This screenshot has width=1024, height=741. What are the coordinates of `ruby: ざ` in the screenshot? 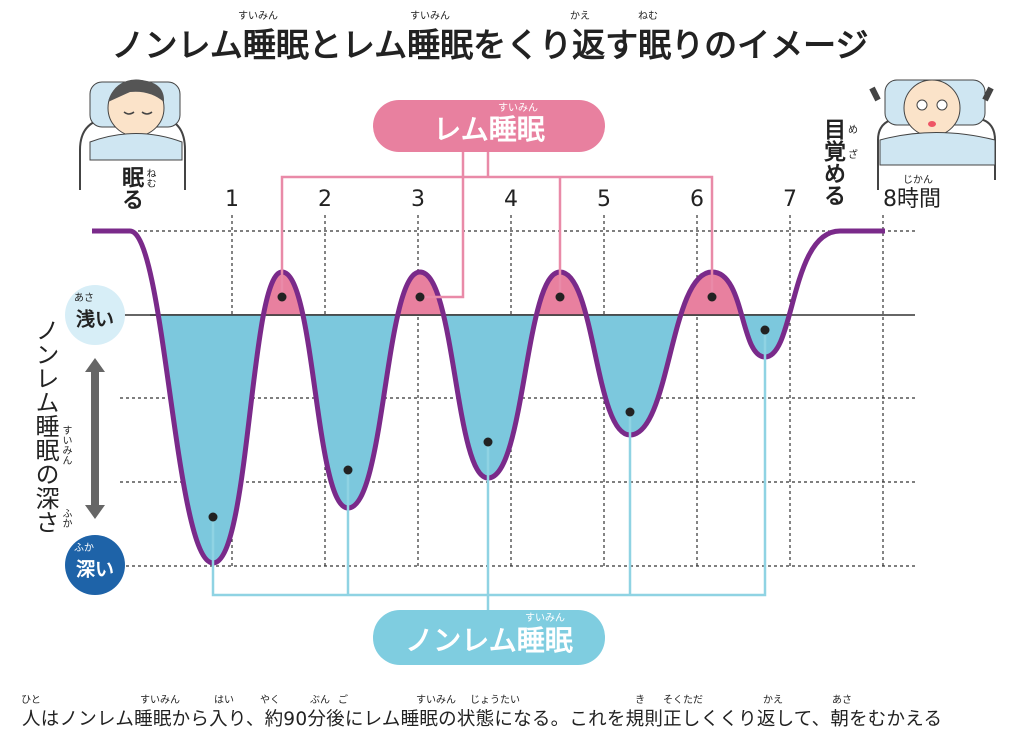 It's located at (853, 154).